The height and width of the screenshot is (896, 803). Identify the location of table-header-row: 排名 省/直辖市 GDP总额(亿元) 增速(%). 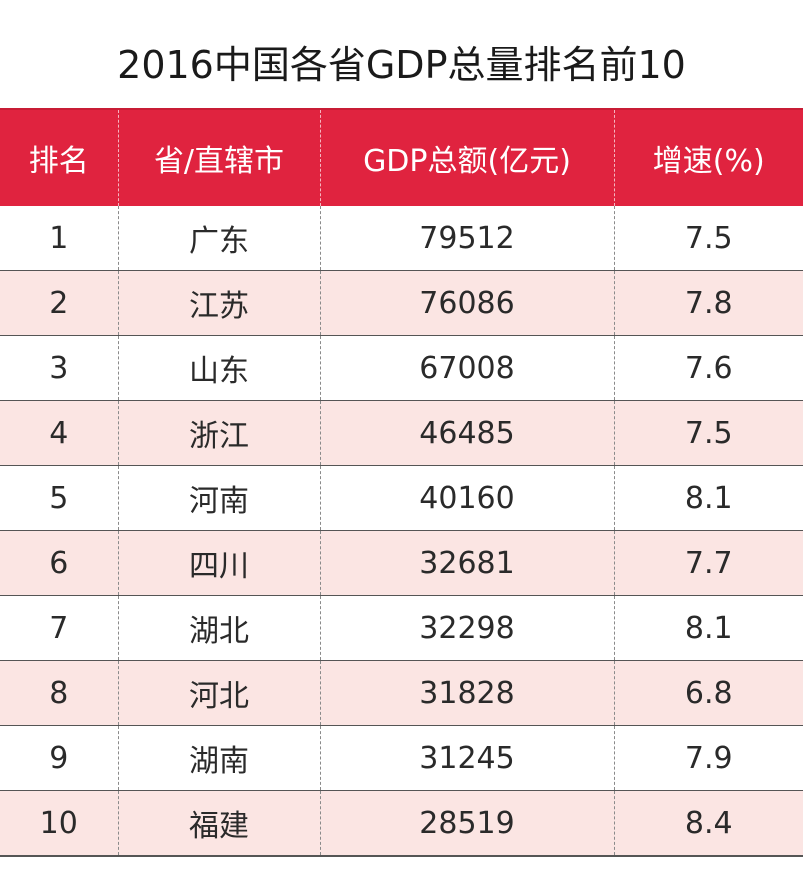
(401, 157).